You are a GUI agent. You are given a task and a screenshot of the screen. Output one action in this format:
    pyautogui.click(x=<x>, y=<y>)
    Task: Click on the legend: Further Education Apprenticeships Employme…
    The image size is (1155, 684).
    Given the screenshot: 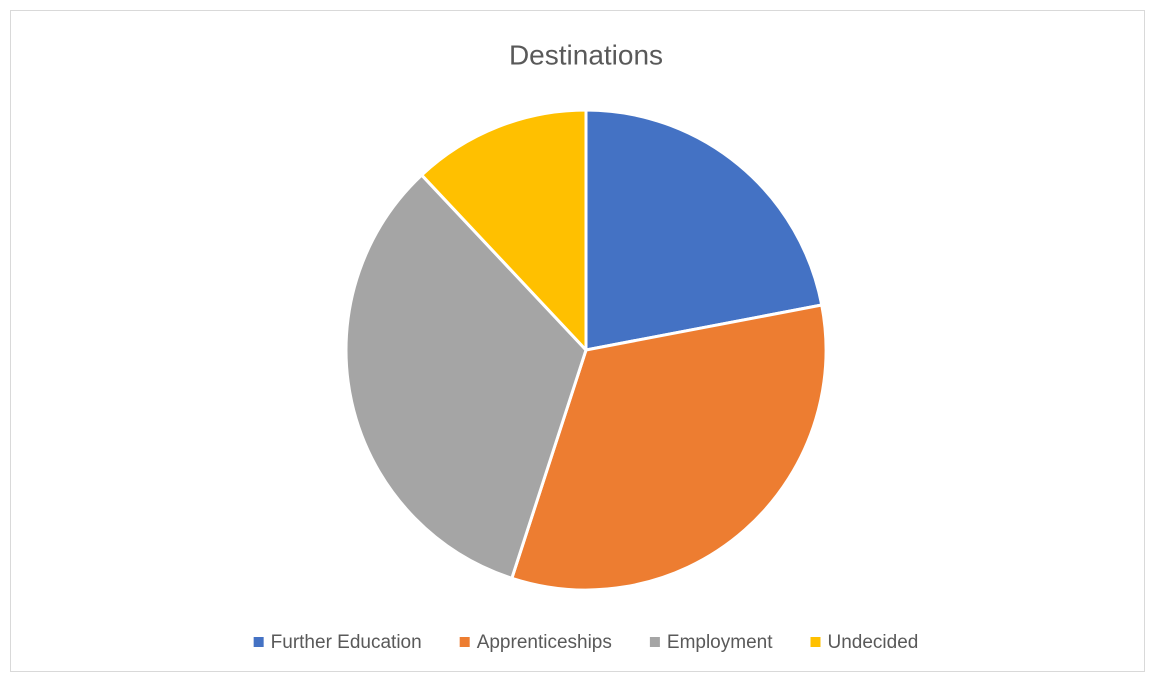 What is the action you would take?
    pyautogui.click(x=586, y=642)
    